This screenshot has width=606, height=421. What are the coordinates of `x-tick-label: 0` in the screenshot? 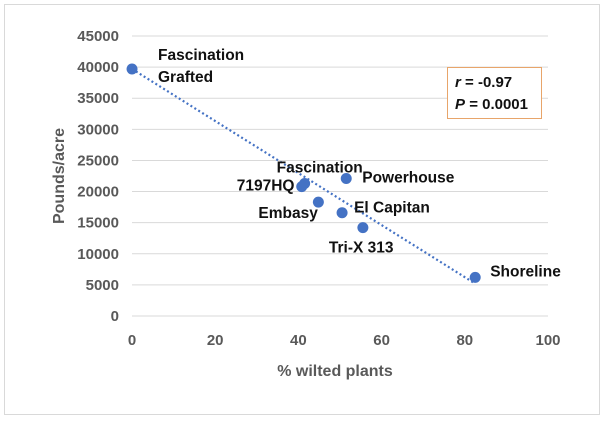 It's located at (132, 340).